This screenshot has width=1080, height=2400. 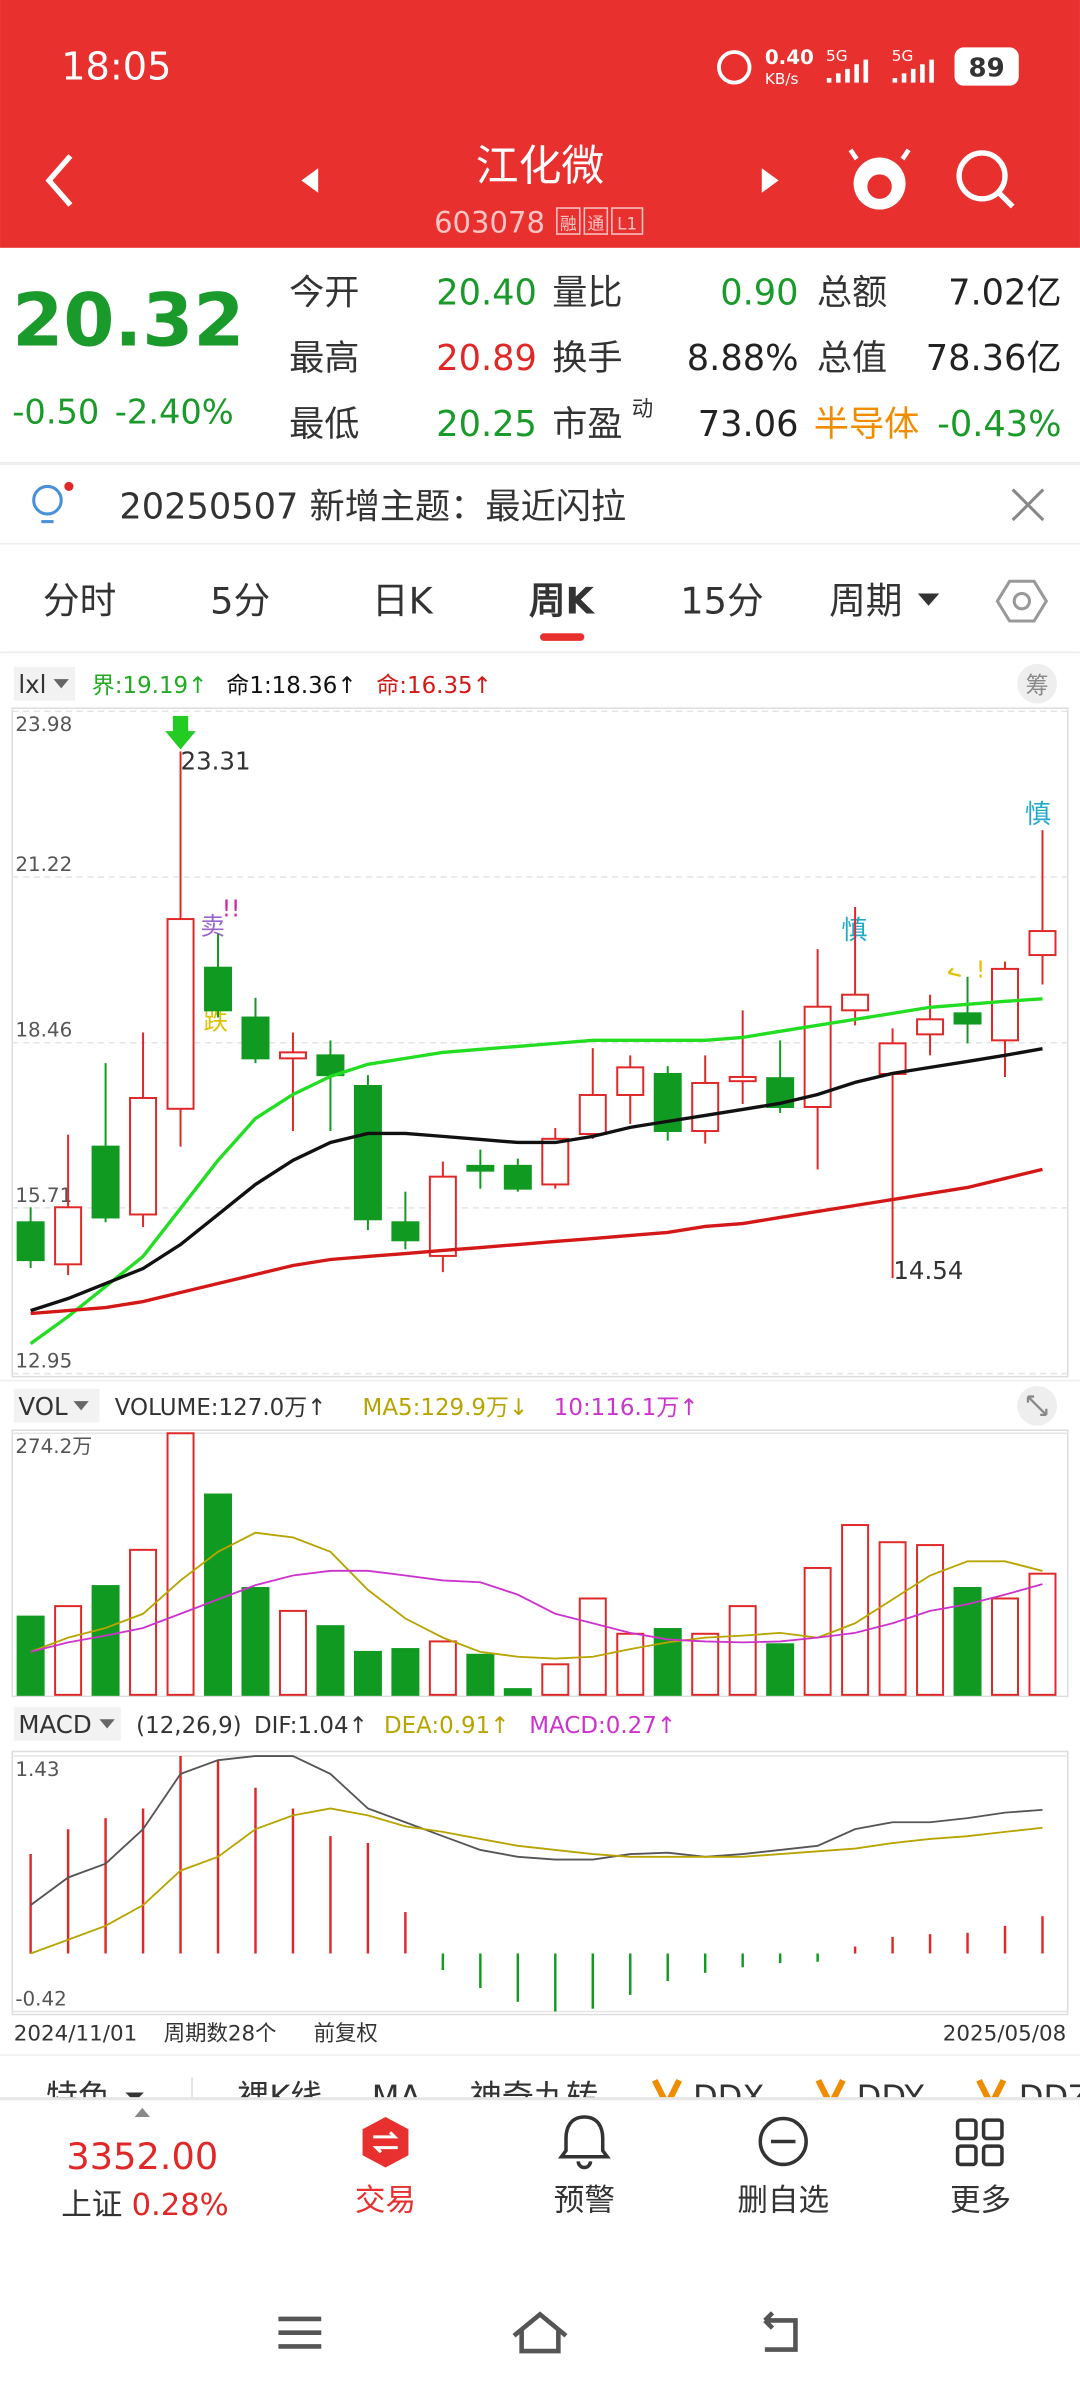 What do you see at coordinates (770, 180) in the screenshot?
I see `next-stock` at bounding box center [770, 180].